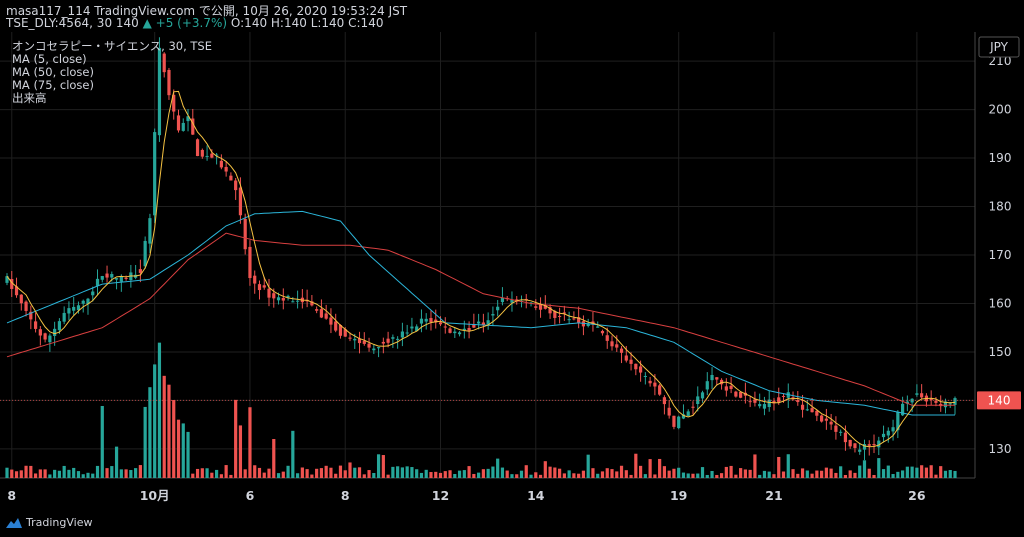 Image resolution: width=1024 pixels, height=537 pixels. Describe the element at coordinates (53, 72) in the screenshot. I see `legend-ma50: MA (50, close)` at that location.